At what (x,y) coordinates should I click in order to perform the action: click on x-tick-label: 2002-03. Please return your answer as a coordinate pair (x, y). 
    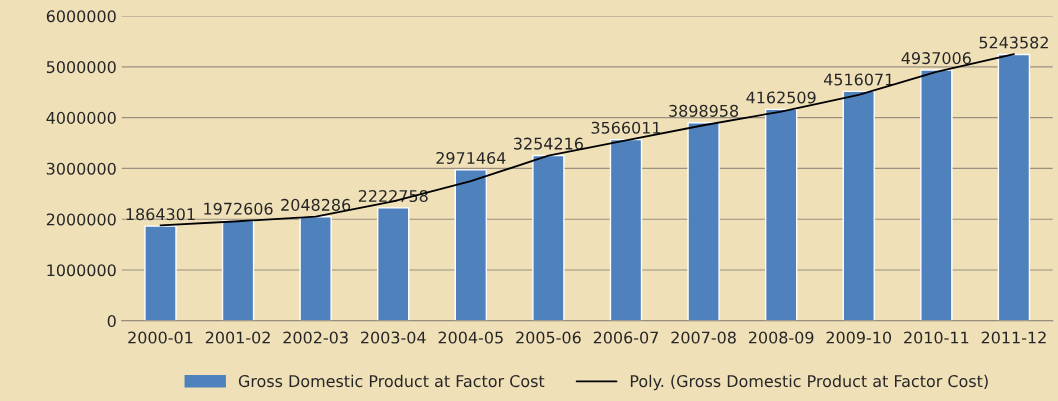
    Looking at the image, I should click on (315, 337).